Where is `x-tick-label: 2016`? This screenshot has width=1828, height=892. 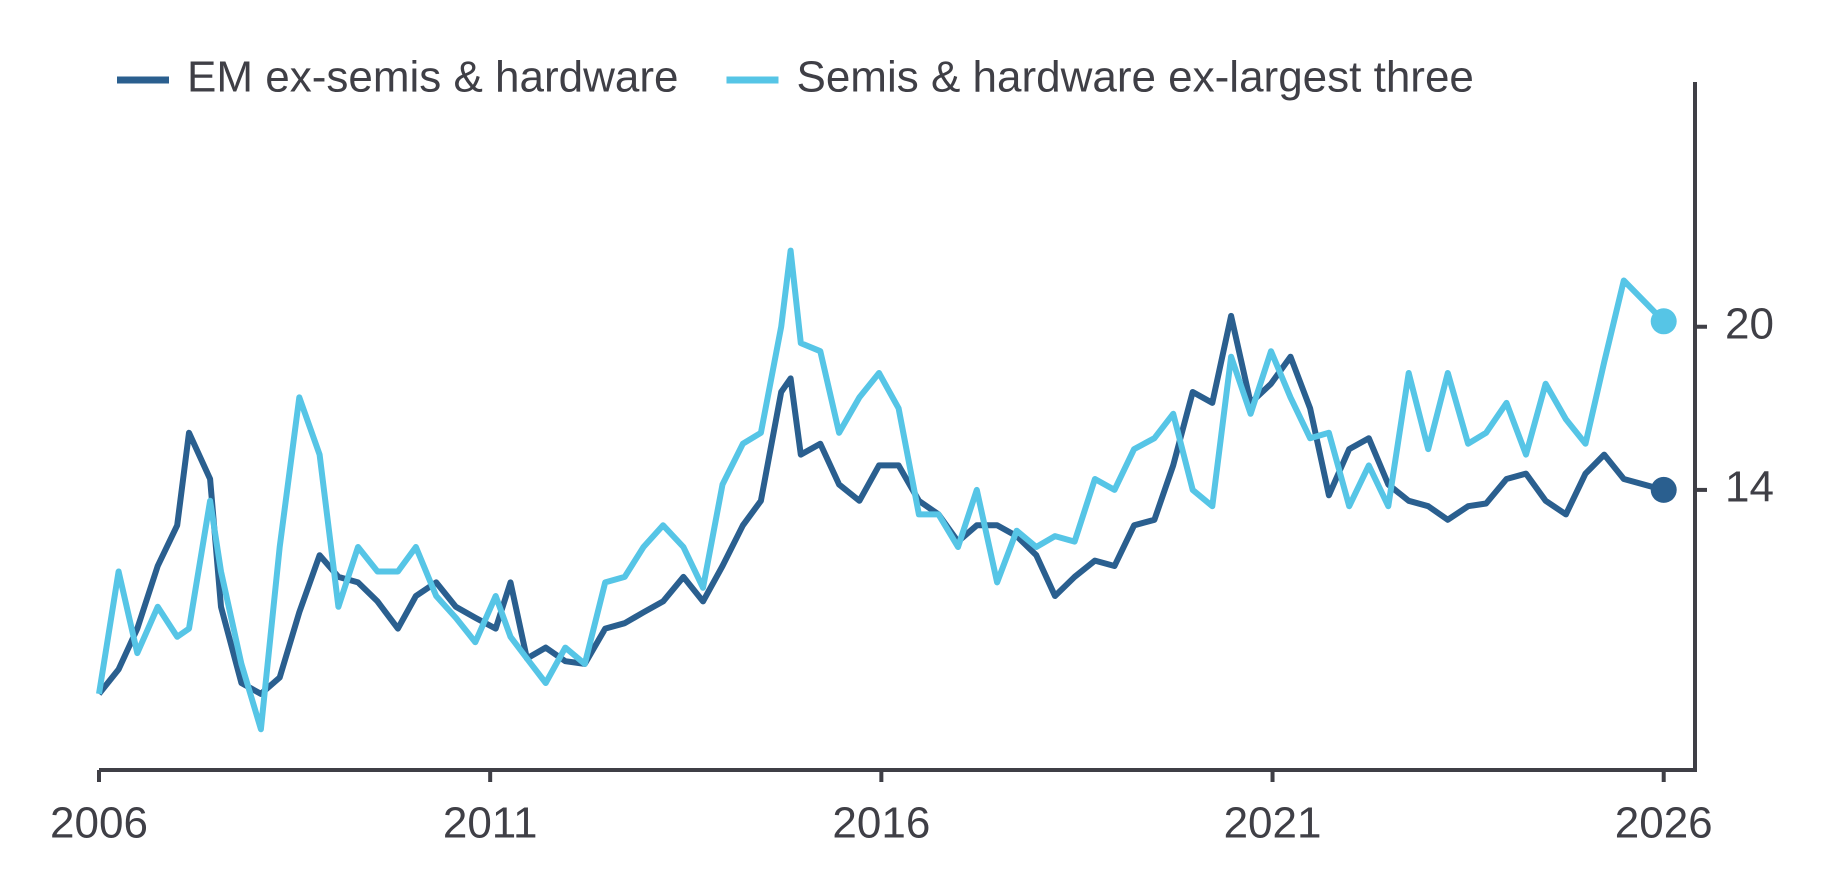 x-tick-label: 2016 is located at coordinates (881, 823).